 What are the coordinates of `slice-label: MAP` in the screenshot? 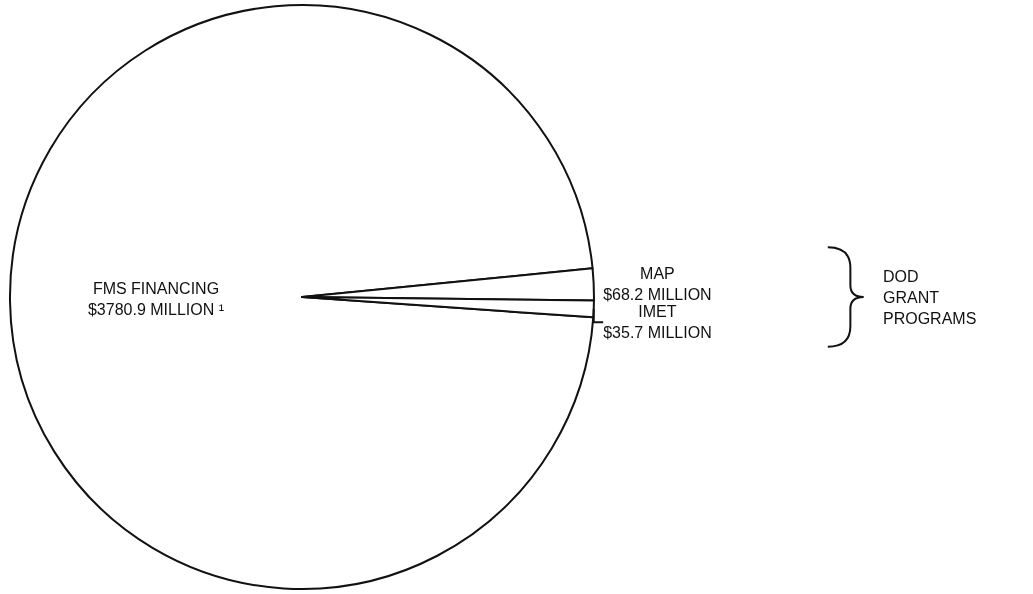 It's located at (657, 274).